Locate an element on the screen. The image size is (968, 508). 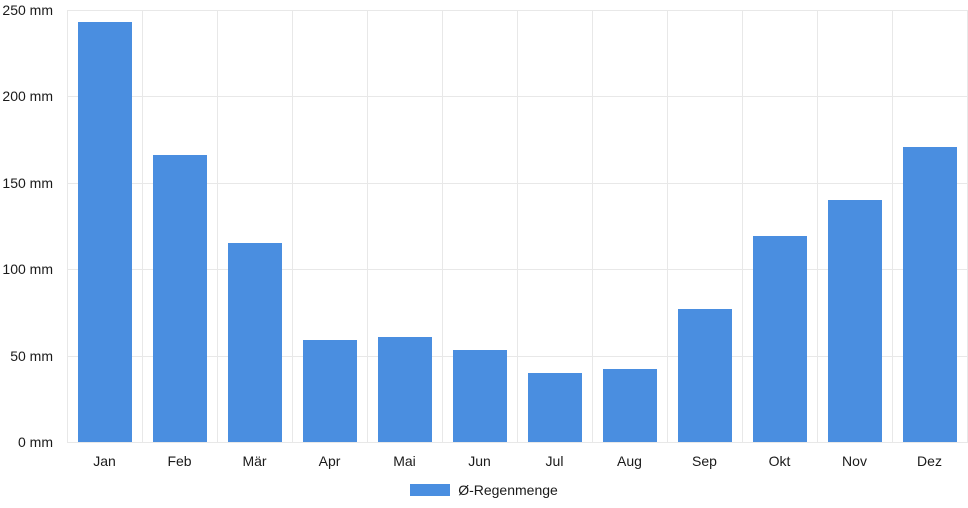
bar-sep is located at coordinates (704, 375).